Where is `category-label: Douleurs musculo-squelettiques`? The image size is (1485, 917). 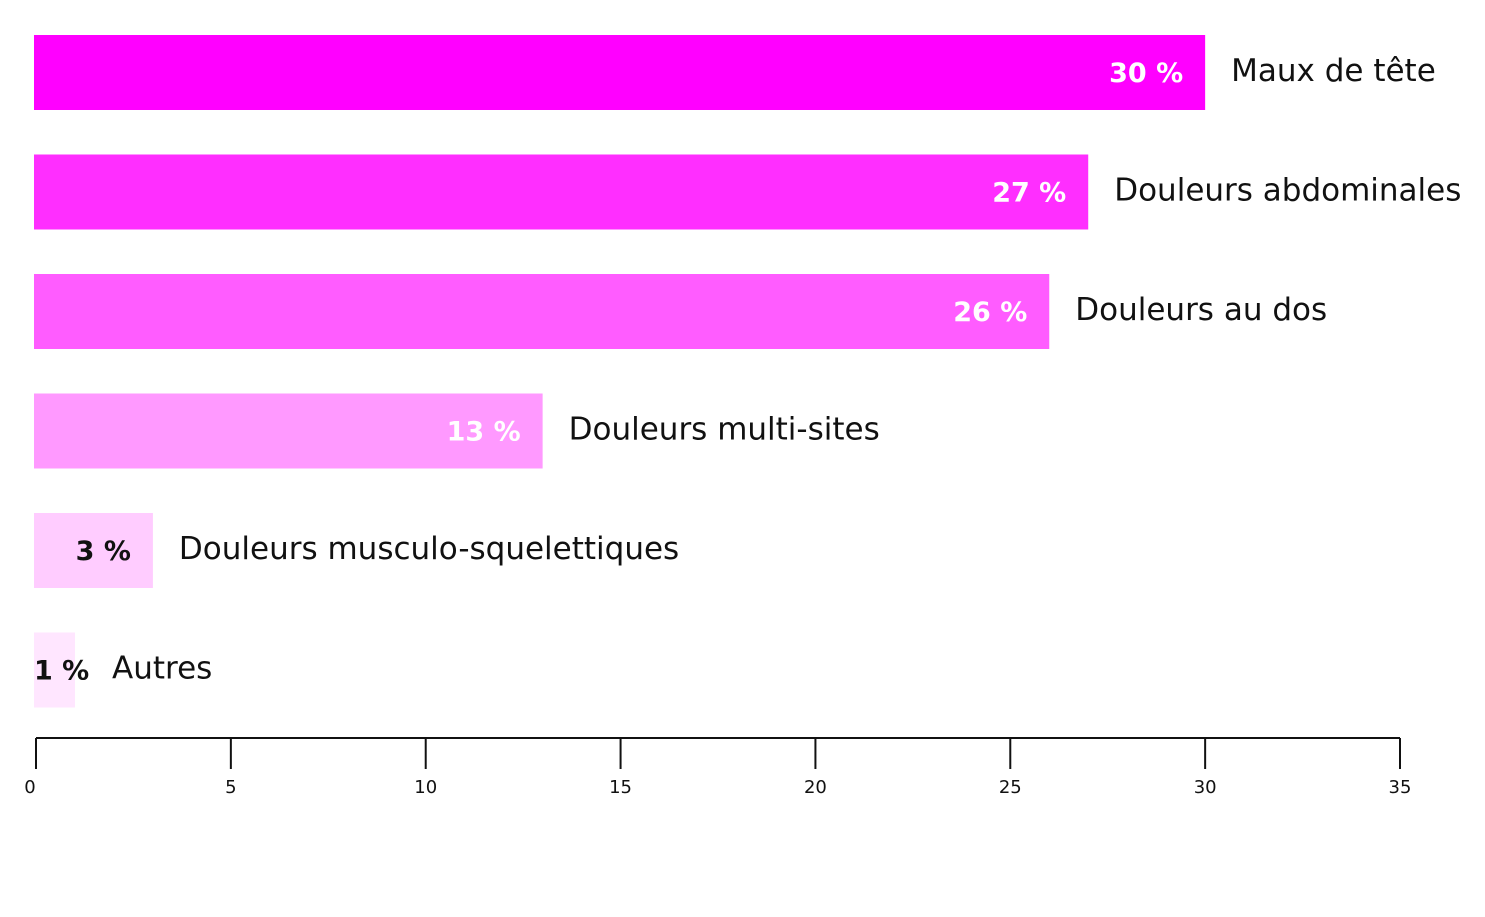
category-label: Douleurs musculo-squelettiques is located at coordinates (429, 549).